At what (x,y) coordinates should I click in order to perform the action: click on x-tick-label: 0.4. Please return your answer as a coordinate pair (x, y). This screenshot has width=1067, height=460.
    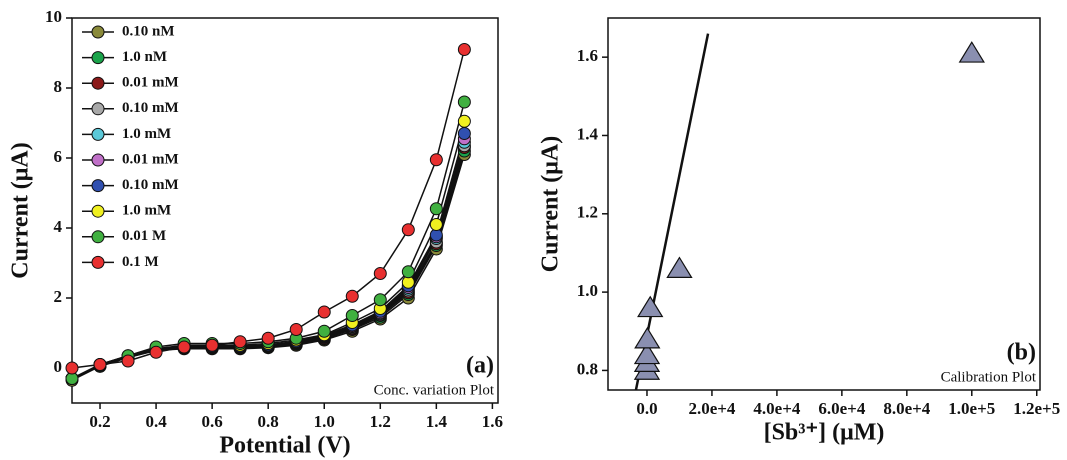
    Looking at the image, I should click on (156, 421).